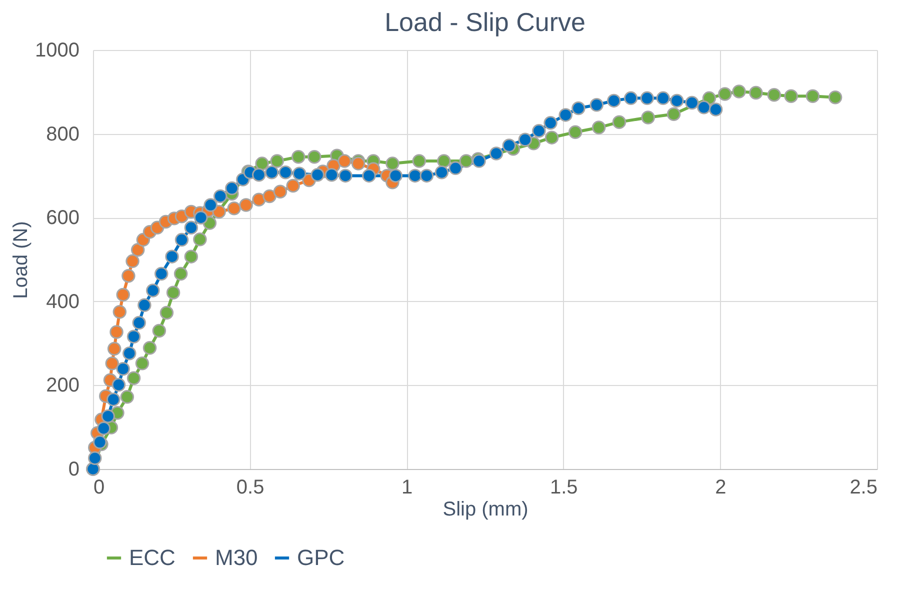 The width and height of the screenshot is (902, 589). I want to click on x-tick-label: 2, so click(720, 487).